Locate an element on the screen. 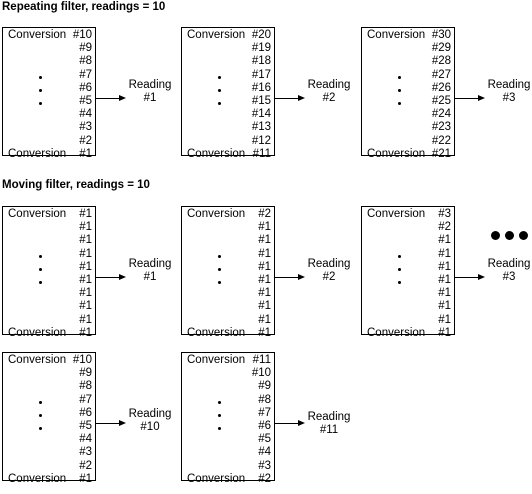 The height and width of the screenshot is (494, 532). conversion-box: Conversion Conversion #3 #2 #1 #1 #1 #1 #1 #1 #1 #1 is located at coordinates (408, 272).